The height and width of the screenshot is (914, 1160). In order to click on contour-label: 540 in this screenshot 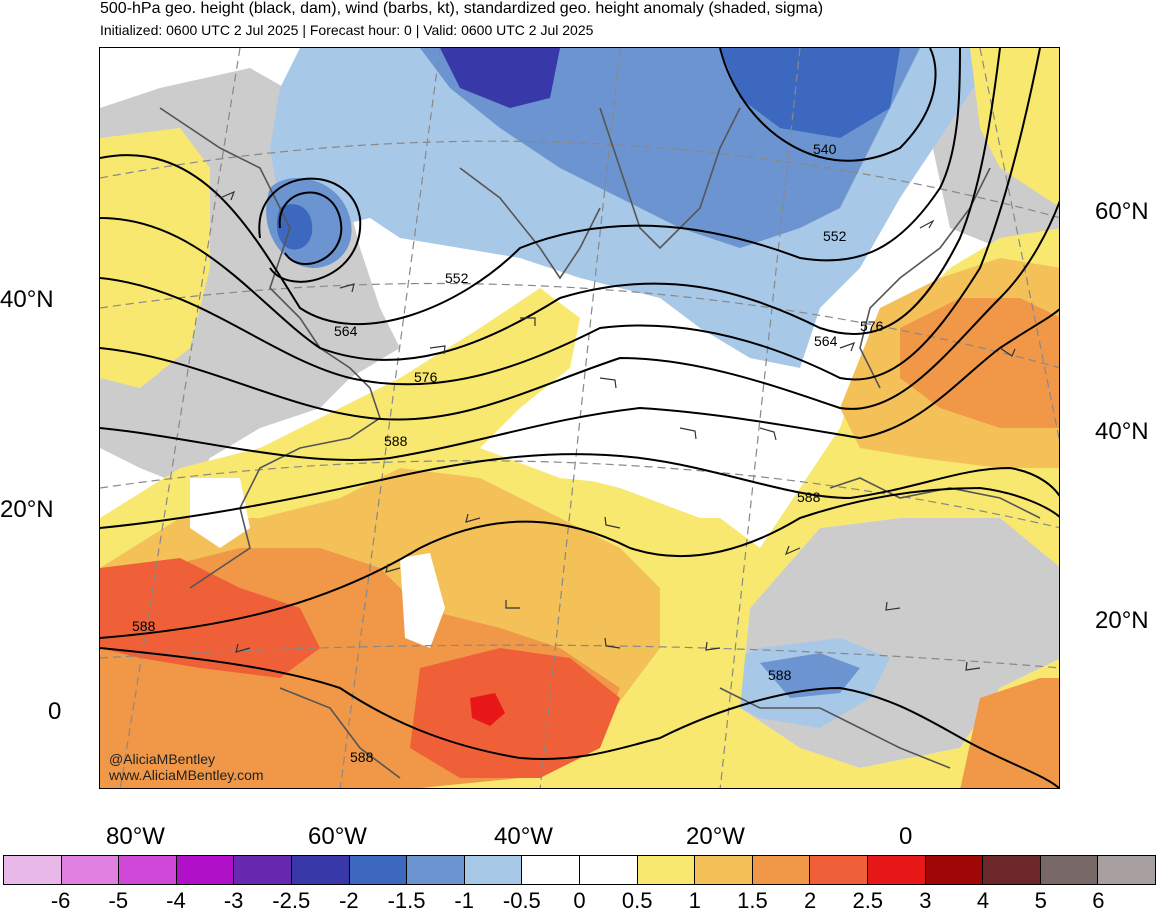, I will do `click(825, 149)`.